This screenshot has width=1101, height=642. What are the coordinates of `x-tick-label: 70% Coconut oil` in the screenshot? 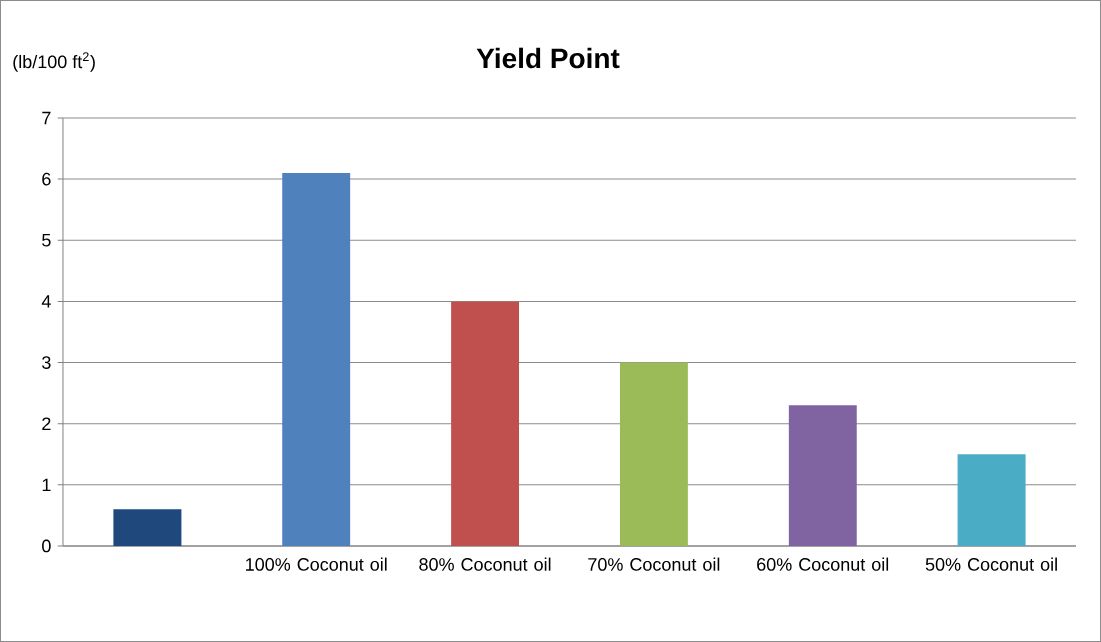 It's located at (654, 564).